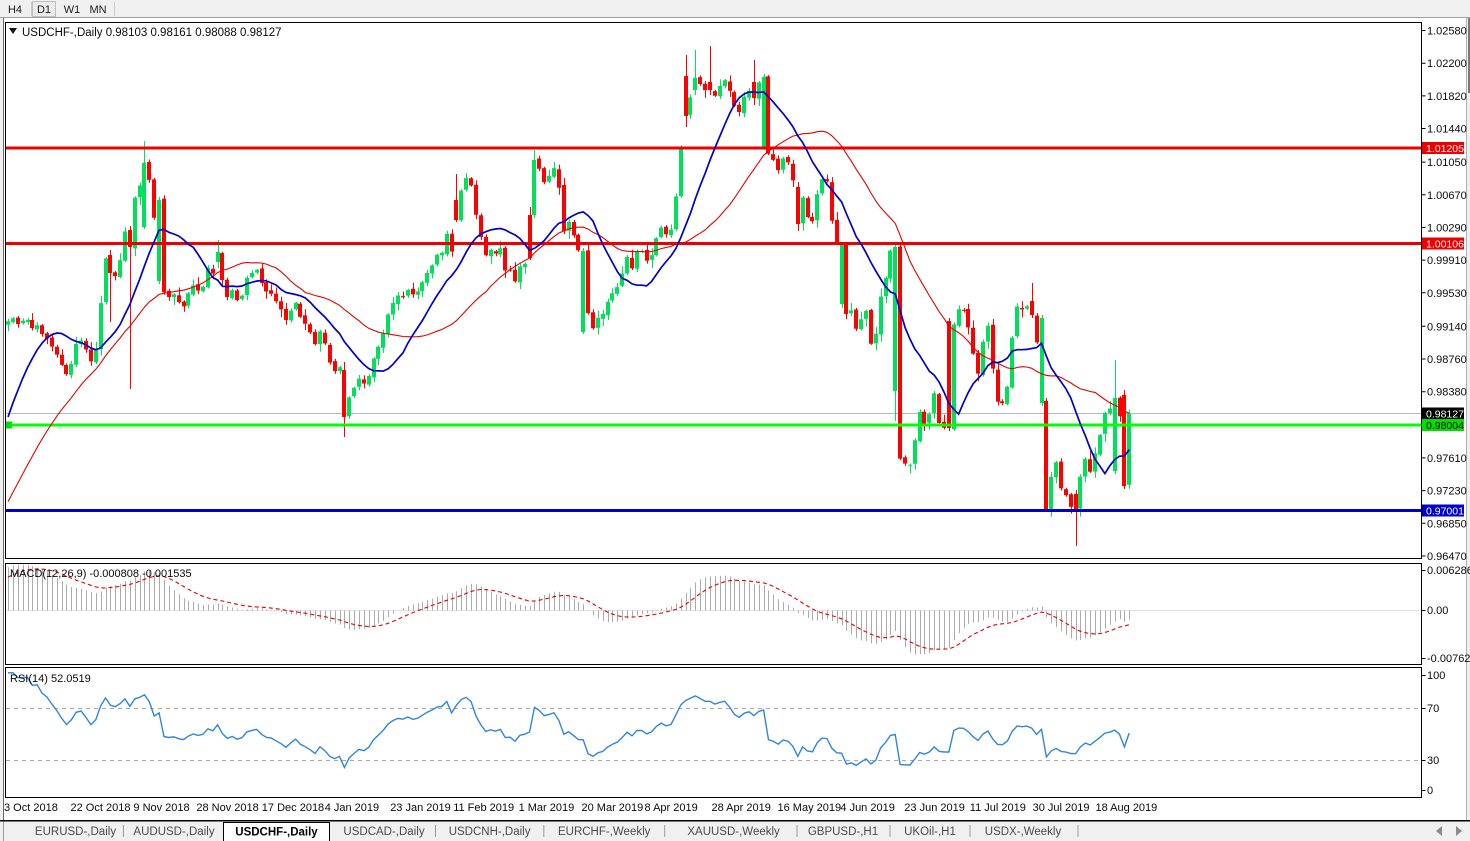 The width and height of the screenshot is (1470, 841). What do you see at coordinates (1433, 761) in the screenshot?
I see `svg-text: 30` at bounding box center [1433, 761].